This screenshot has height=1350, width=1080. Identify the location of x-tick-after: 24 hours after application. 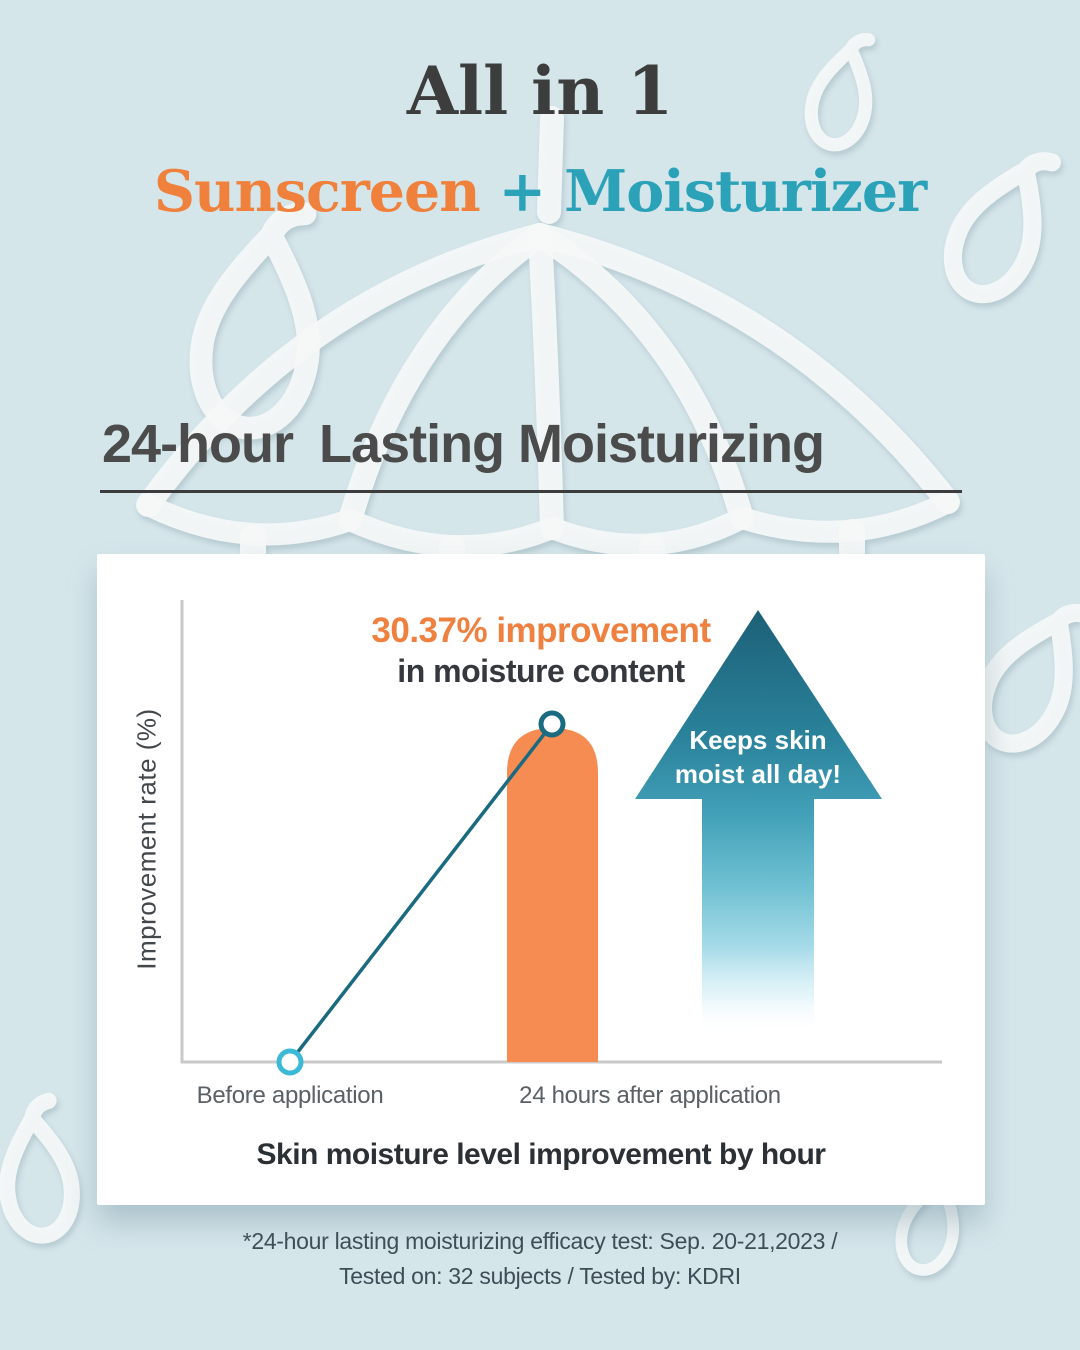
(650, 1095).